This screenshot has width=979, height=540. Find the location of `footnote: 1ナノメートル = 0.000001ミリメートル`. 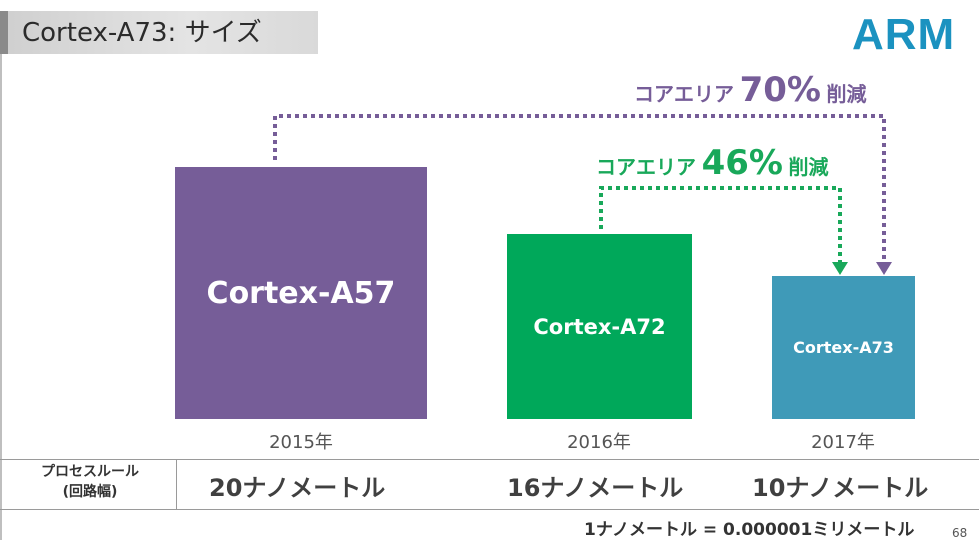

footnote: 1ナノメートル = 0.000001ミリメートル is located at coordinates (749, 530).